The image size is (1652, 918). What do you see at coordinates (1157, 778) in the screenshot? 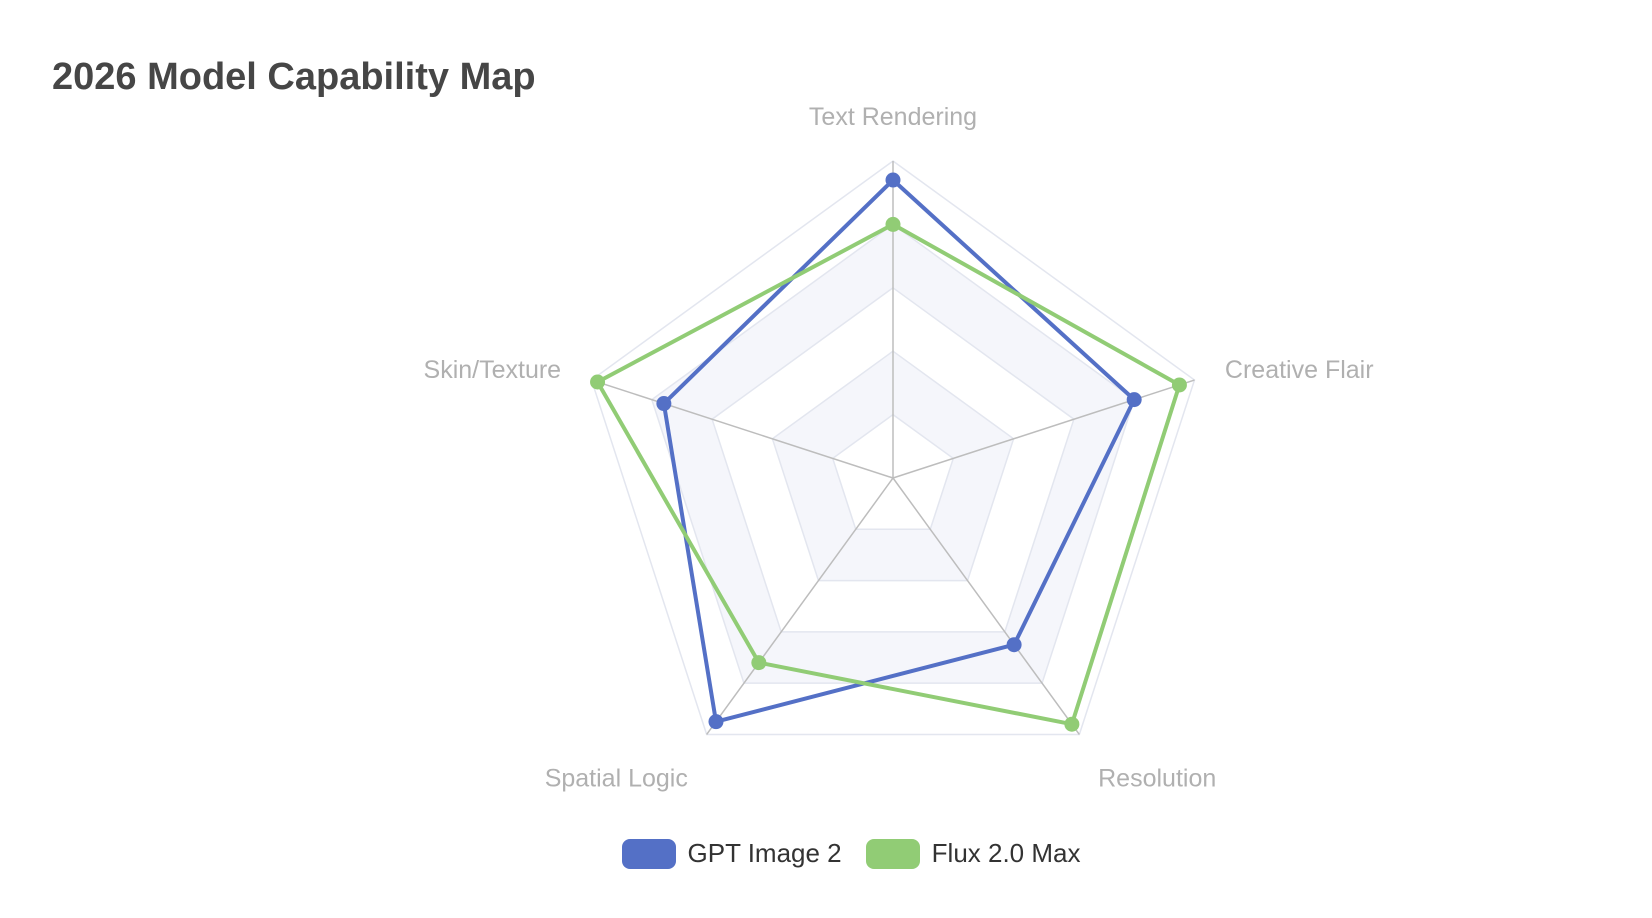
I see `axis-label: Resolution` at bounding box center [1157, 778].